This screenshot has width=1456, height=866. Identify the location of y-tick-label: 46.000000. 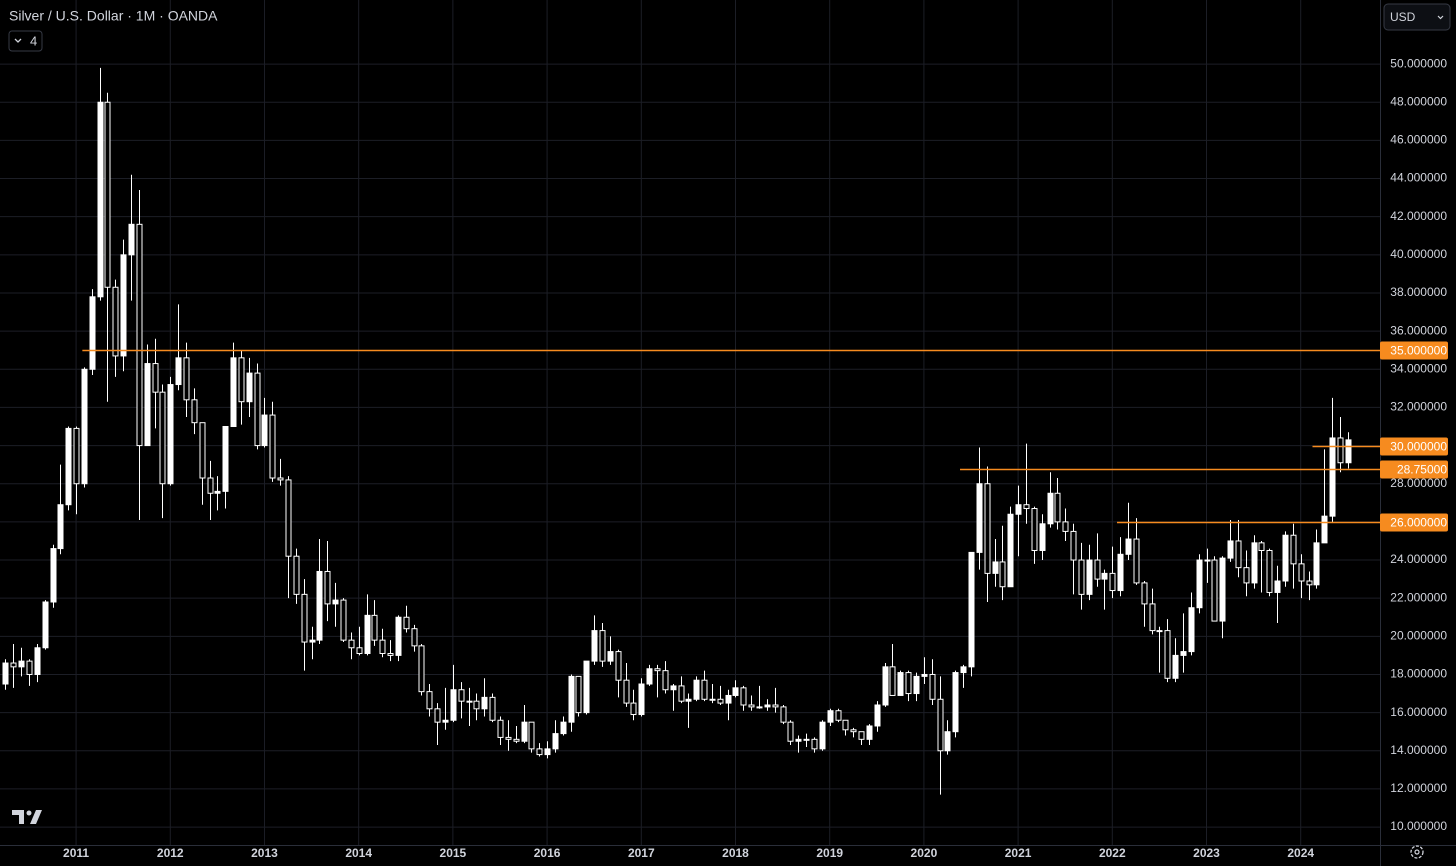
(1418, 140).